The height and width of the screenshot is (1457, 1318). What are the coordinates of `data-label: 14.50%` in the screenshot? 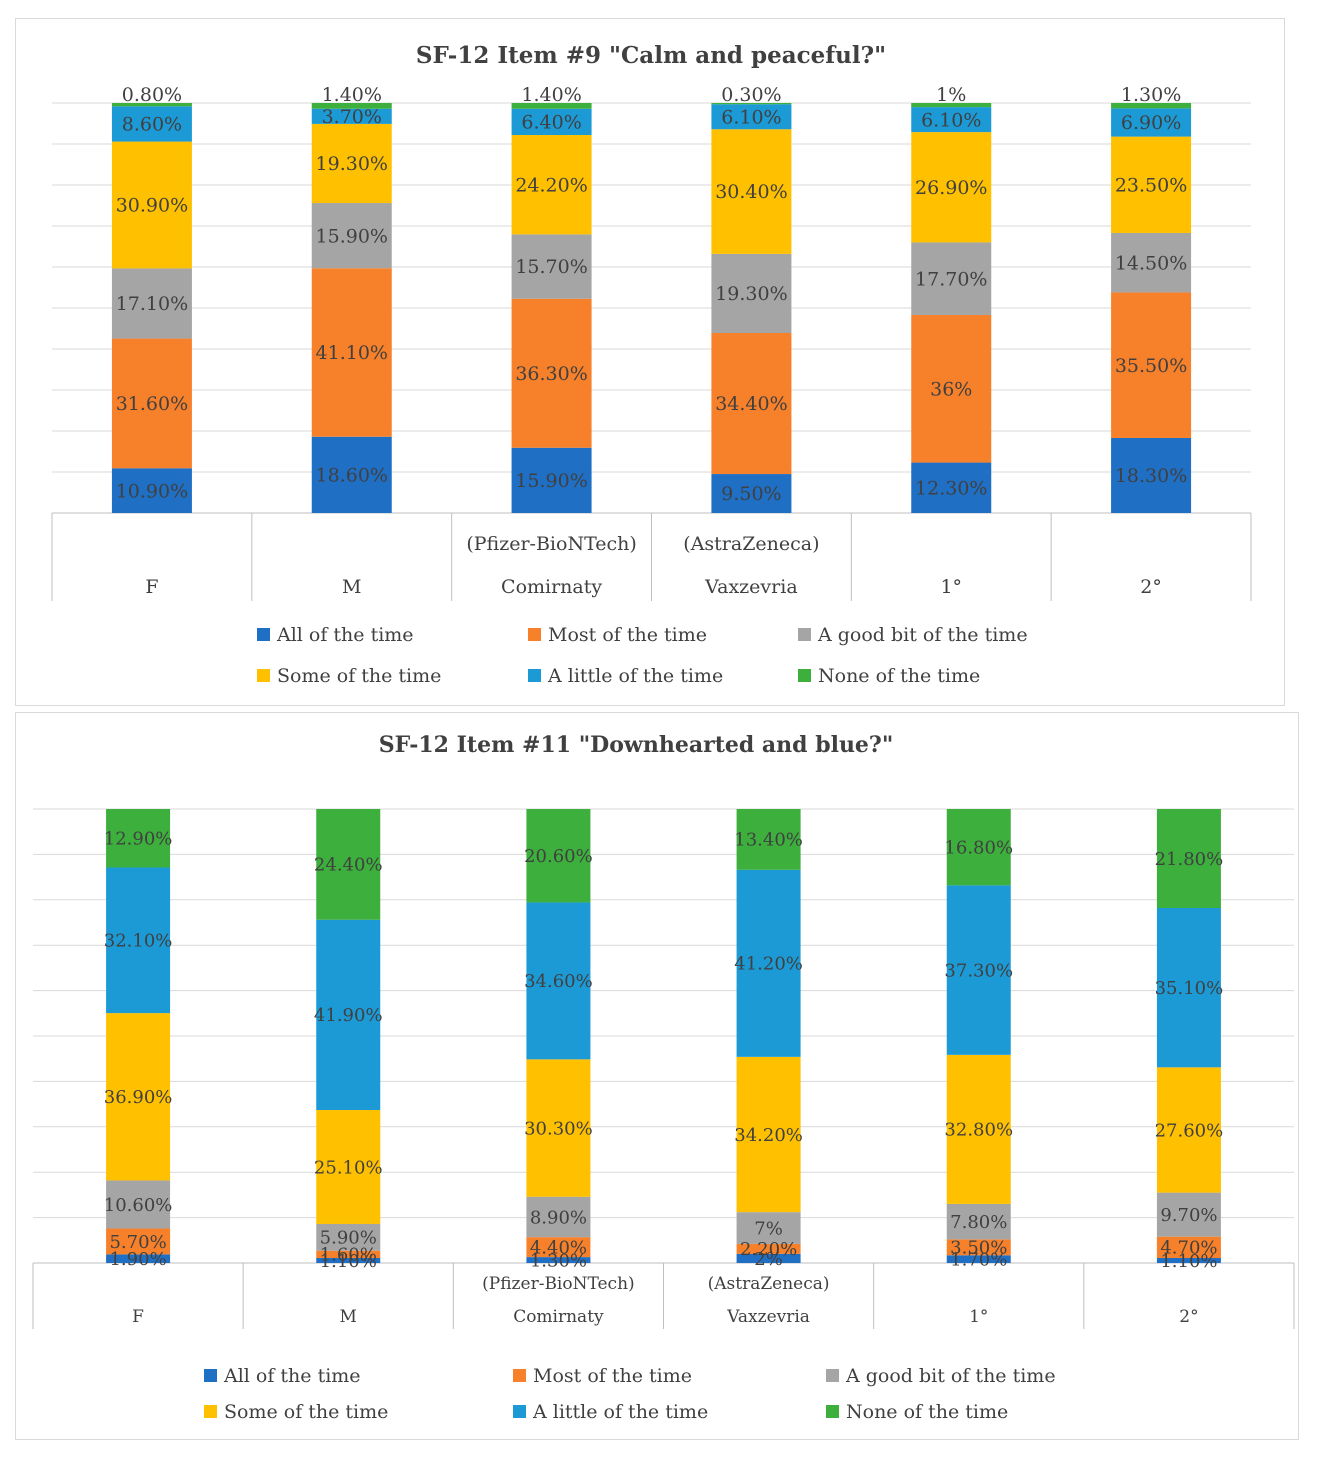 It's located at (1151, 263).